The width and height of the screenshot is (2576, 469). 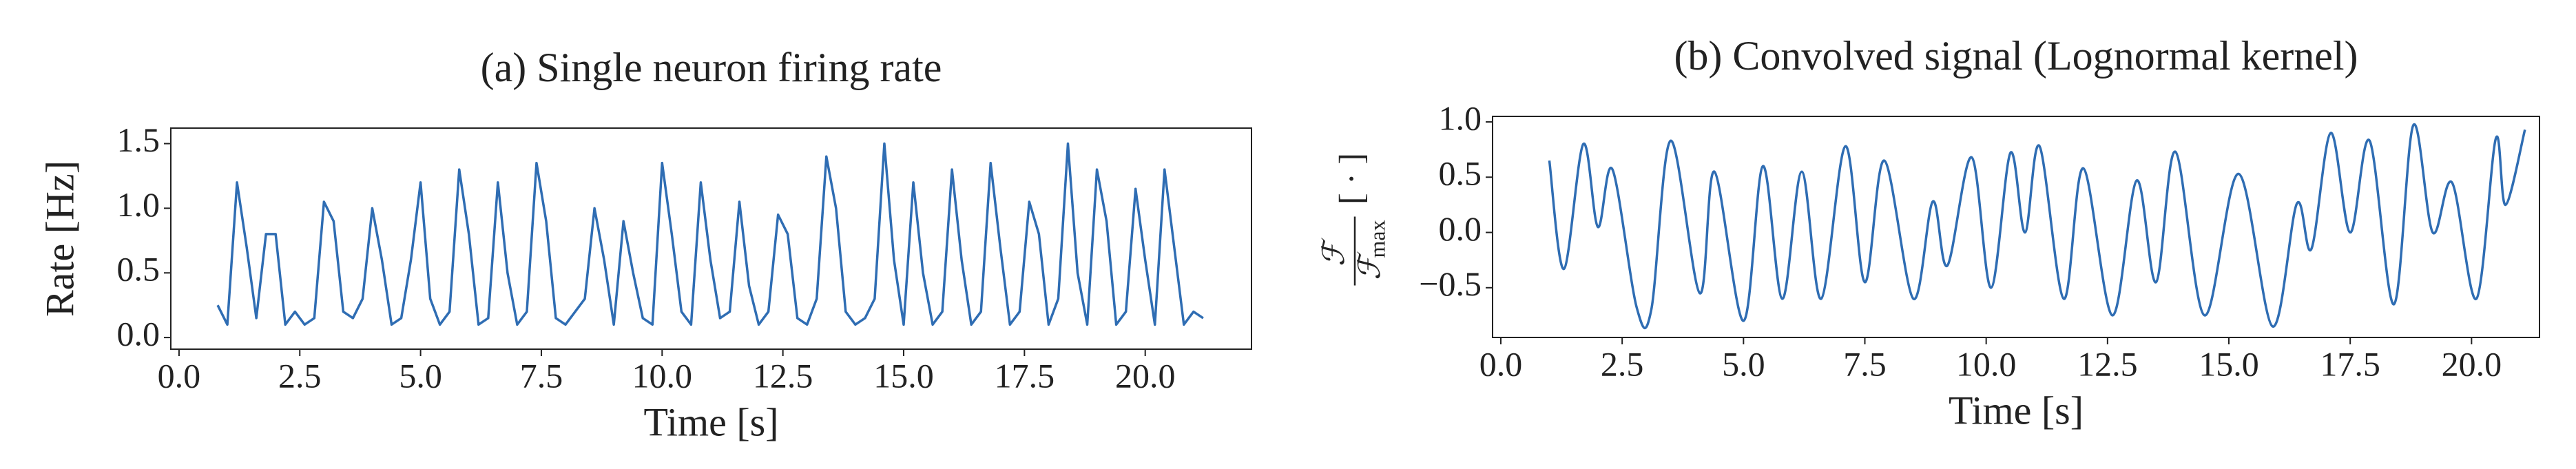 What do you see at coordinates (1450, 284) in the screenshot?
I see `y-tick-label: −0.5` at bounding box center [1450, 284].